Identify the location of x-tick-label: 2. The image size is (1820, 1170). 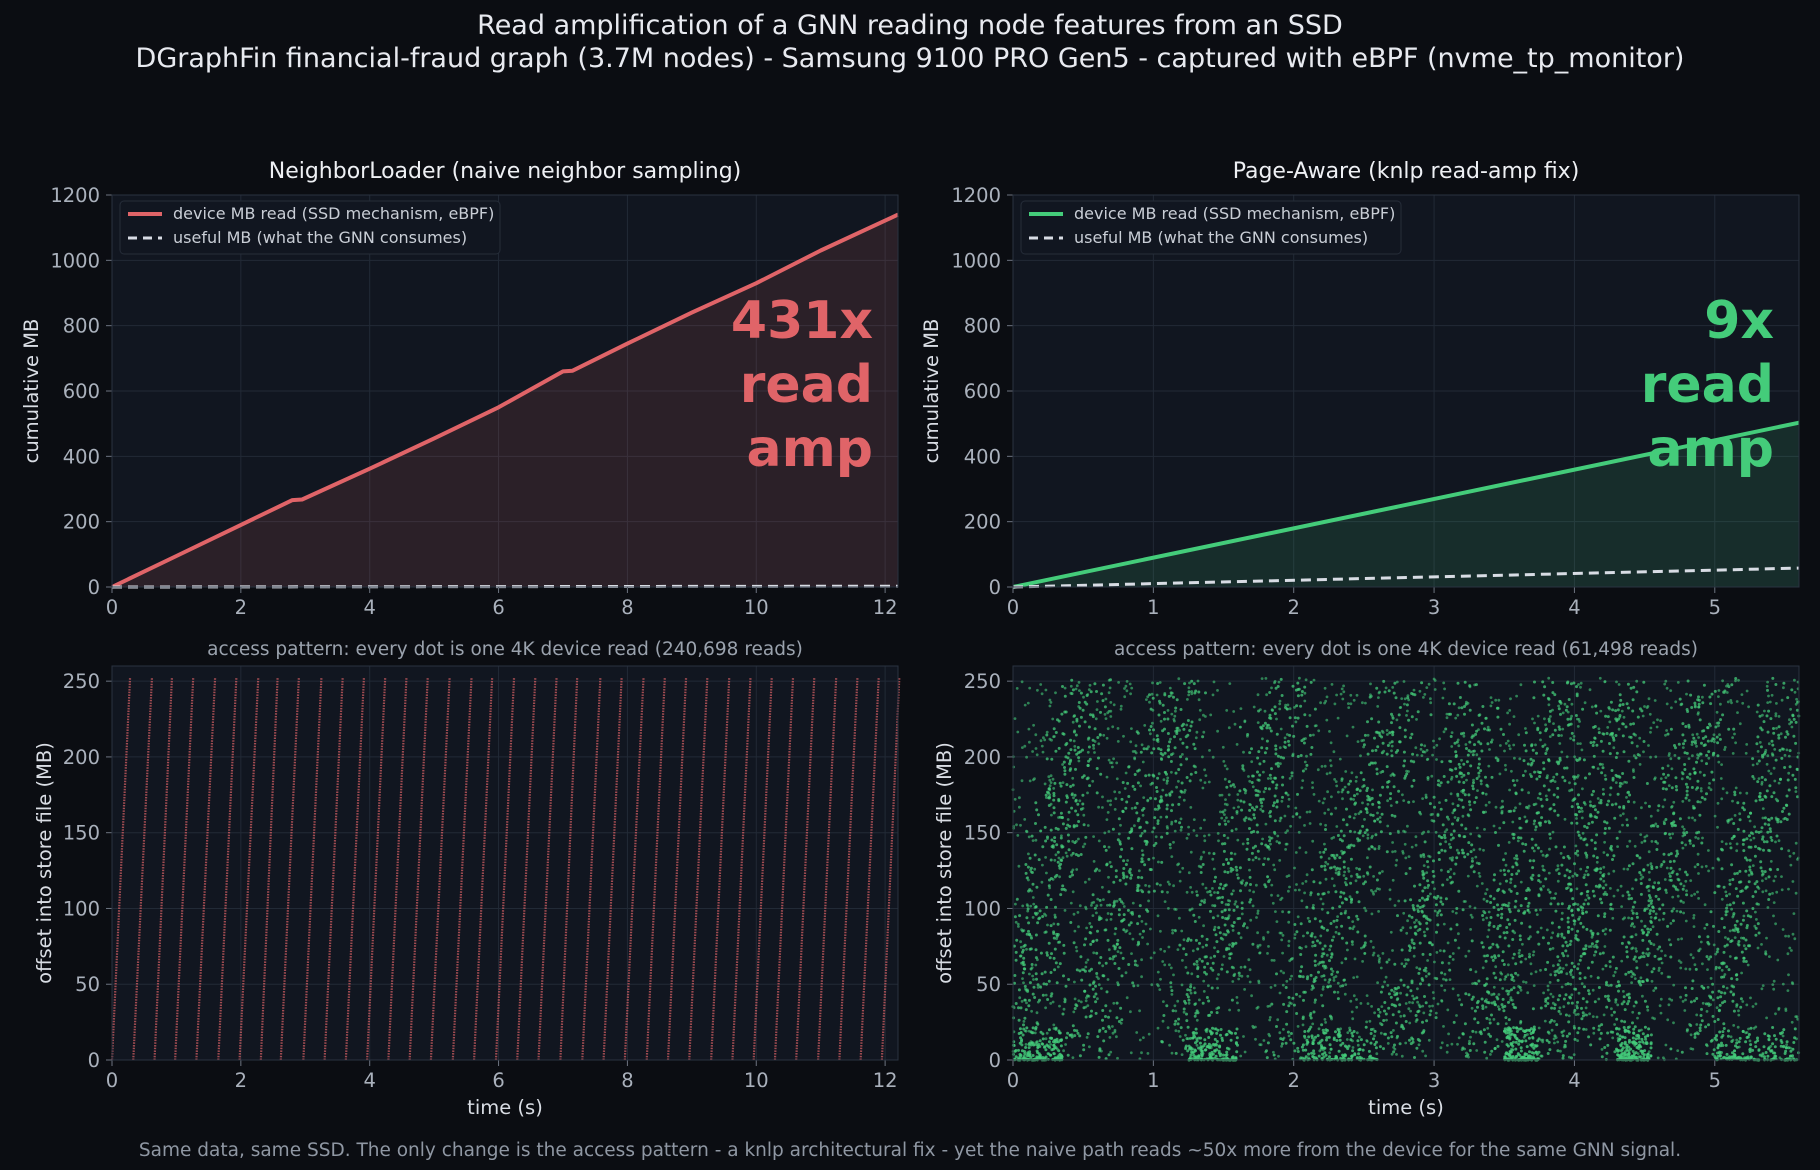
(241, 1080).